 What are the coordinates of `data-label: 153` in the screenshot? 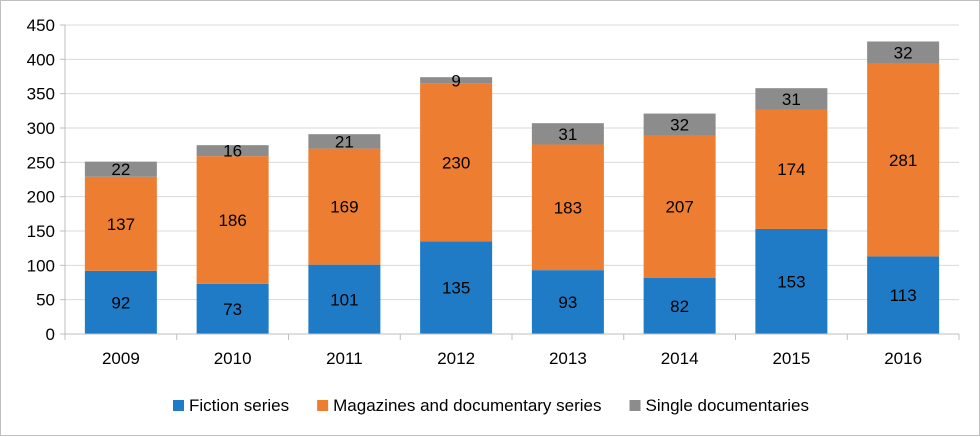 It's located at (791, 281).